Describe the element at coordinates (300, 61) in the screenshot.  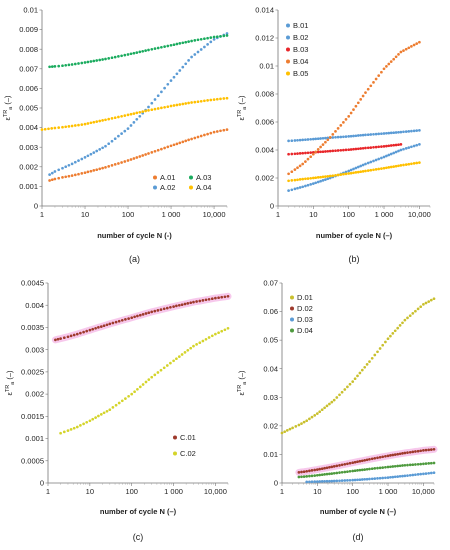
I see `legend-label: B.04` at that location.